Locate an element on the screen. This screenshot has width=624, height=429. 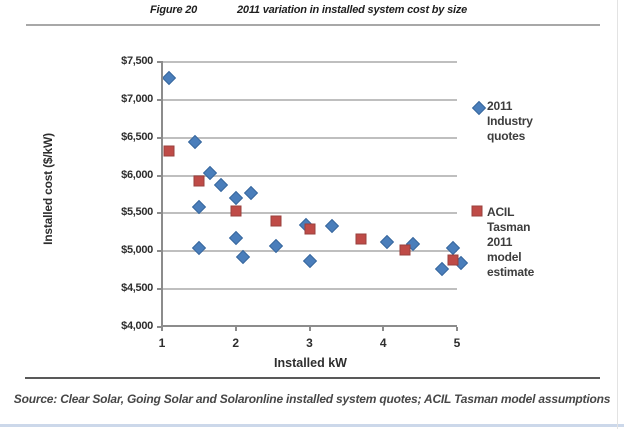
legend-square-icon is located at coordinates (477, 211).